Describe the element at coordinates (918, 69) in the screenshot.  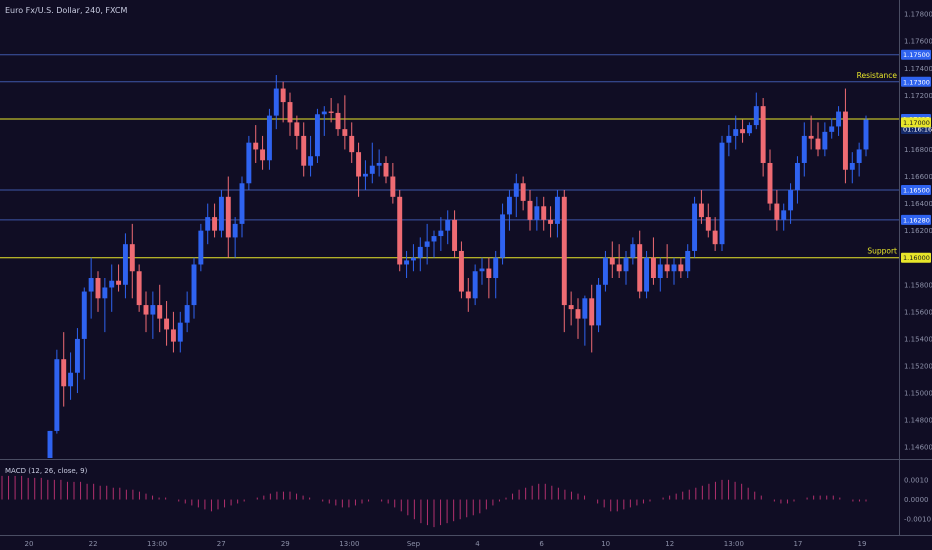
I see `price-tick-label: 1.17400` at that location.